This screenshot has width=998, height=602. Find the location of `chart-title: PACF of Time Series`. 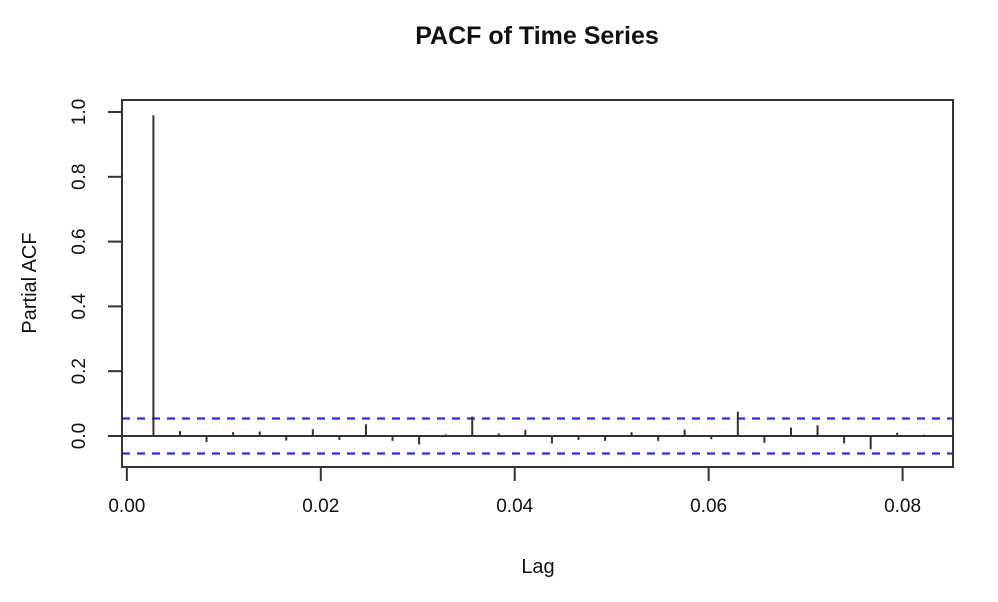

chart-title: PACF of Time Series is located at coordinates (537, 36).